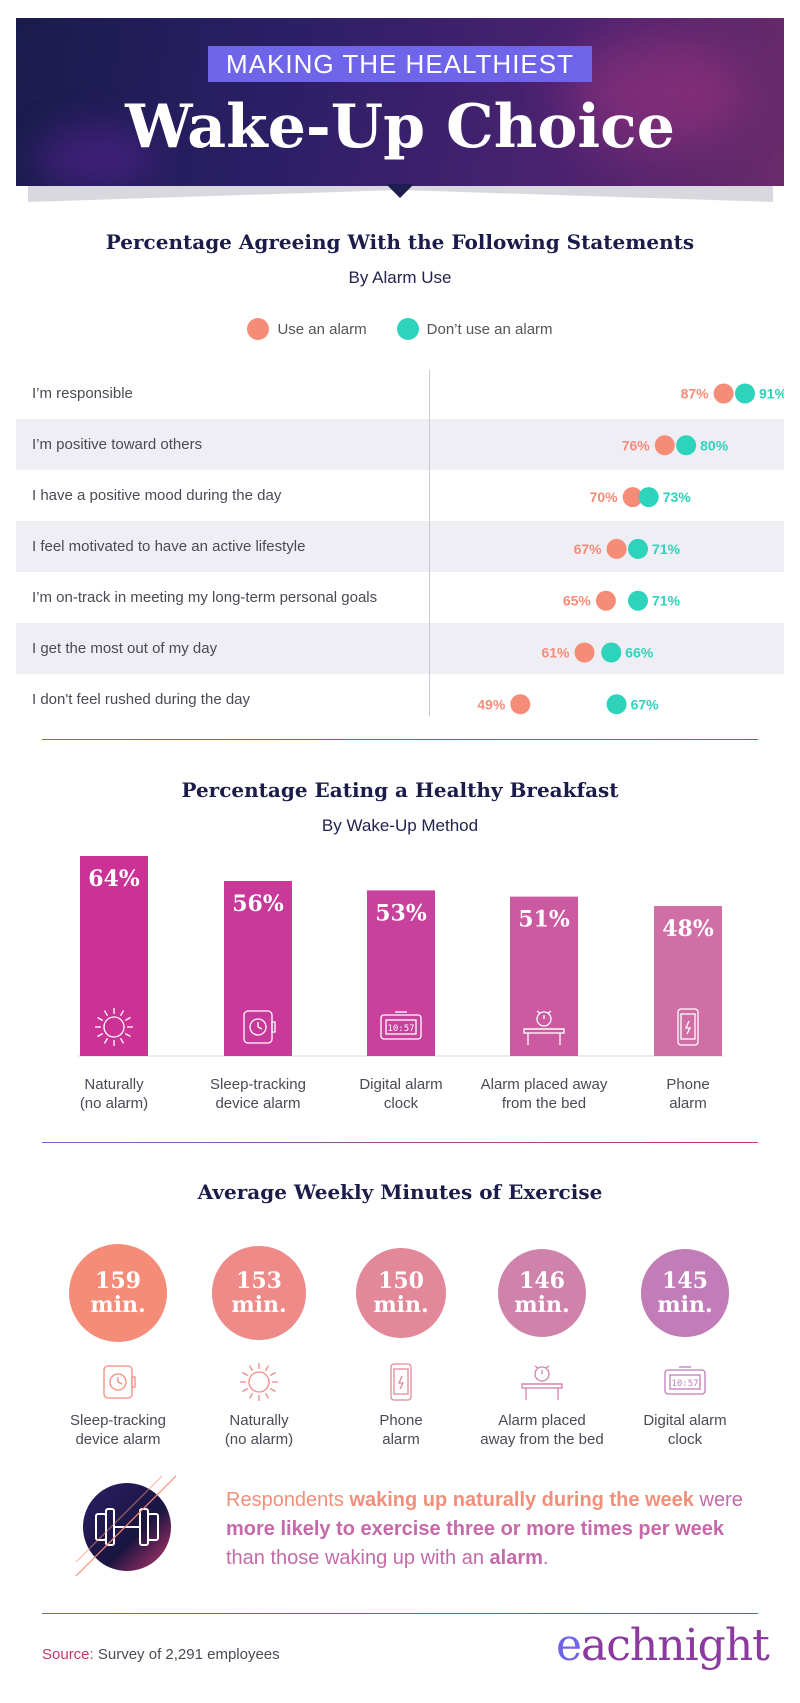 This screenshot has width=800, height=1703. I want to click on chart3-title: Average Weekly Minutes of Exercise, so click(400, 1192).